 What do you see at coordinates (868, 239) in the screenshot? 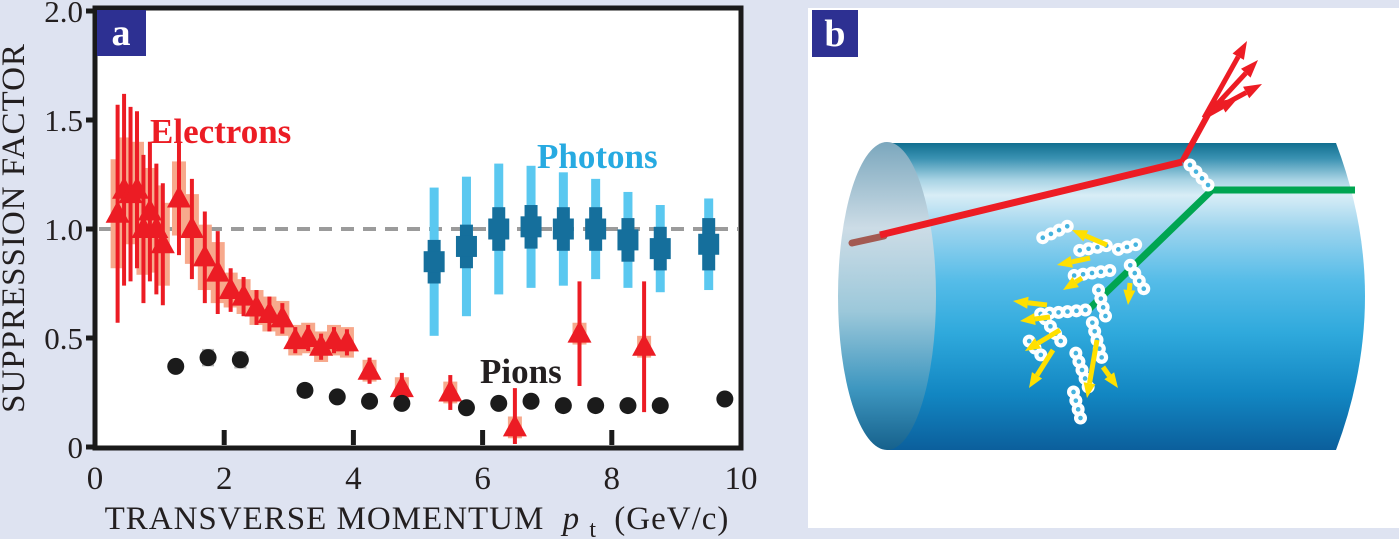
I see `beam-stub` at bounding box center [868, 239].